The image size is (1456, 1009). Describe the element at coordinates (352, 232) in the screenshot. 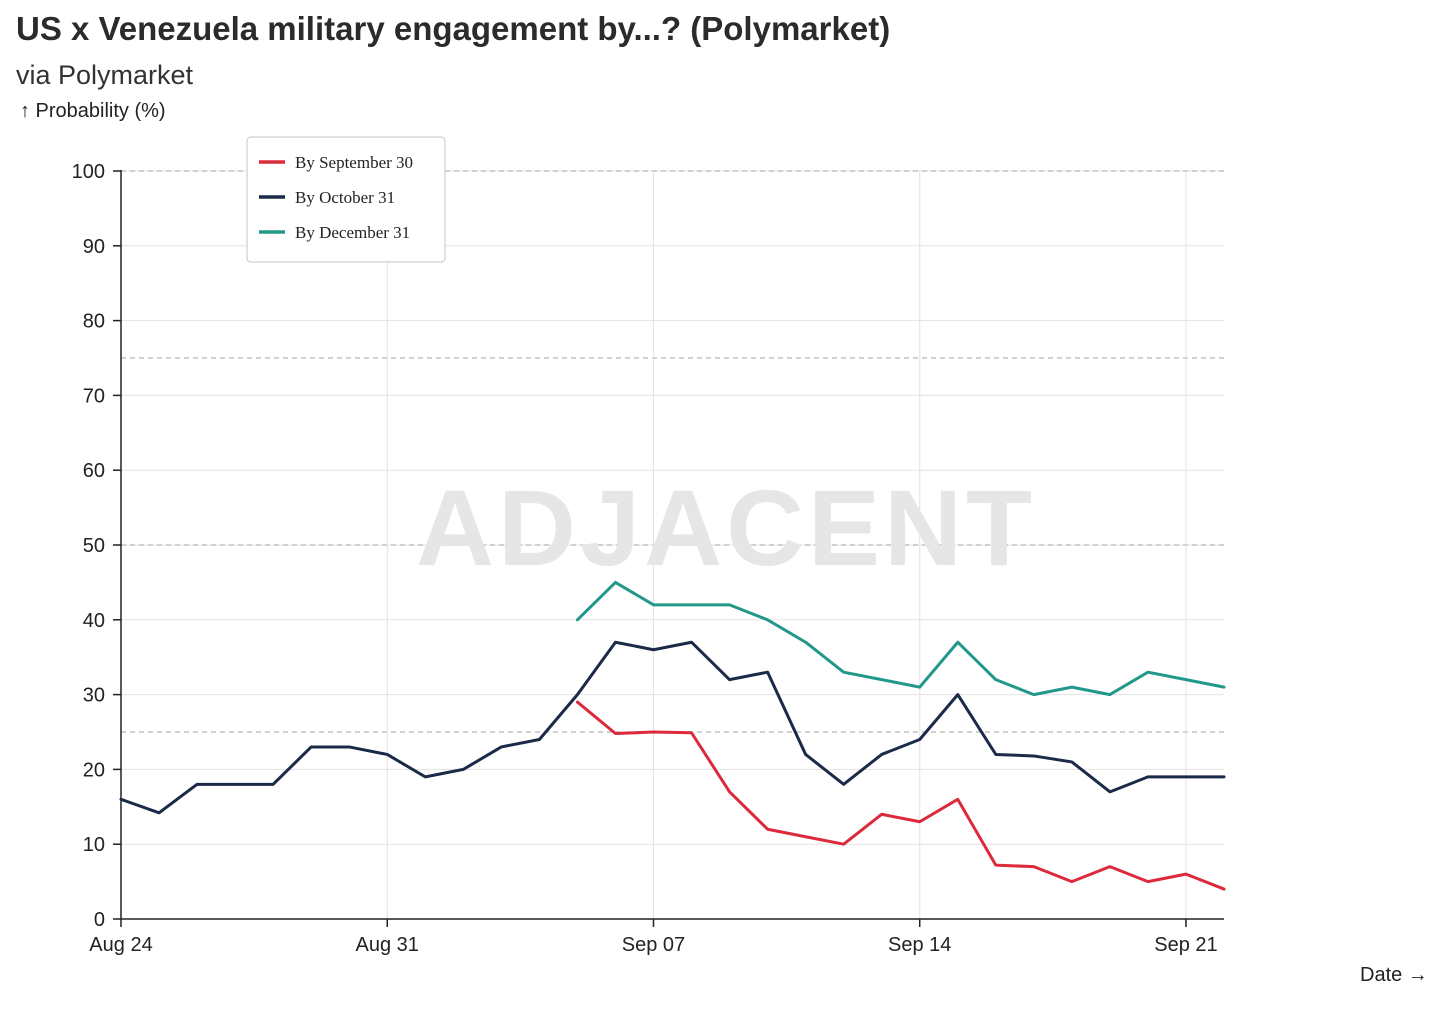

I see `legend-label: By December 31` at that location.